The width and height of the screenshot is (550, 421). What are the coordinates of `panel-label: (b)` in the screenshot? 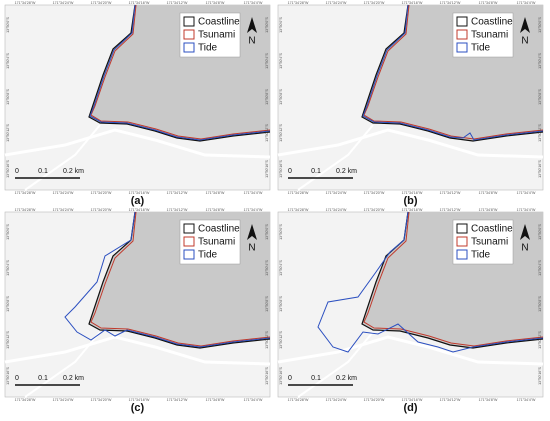 It's located at (410, 201).